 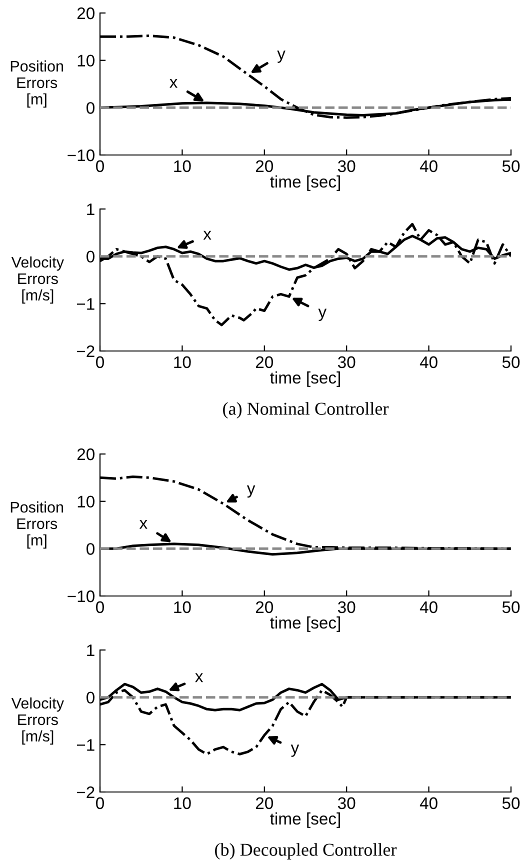 I want to click on text: (b) Decoupled Controller, so click(x=306, y=851).